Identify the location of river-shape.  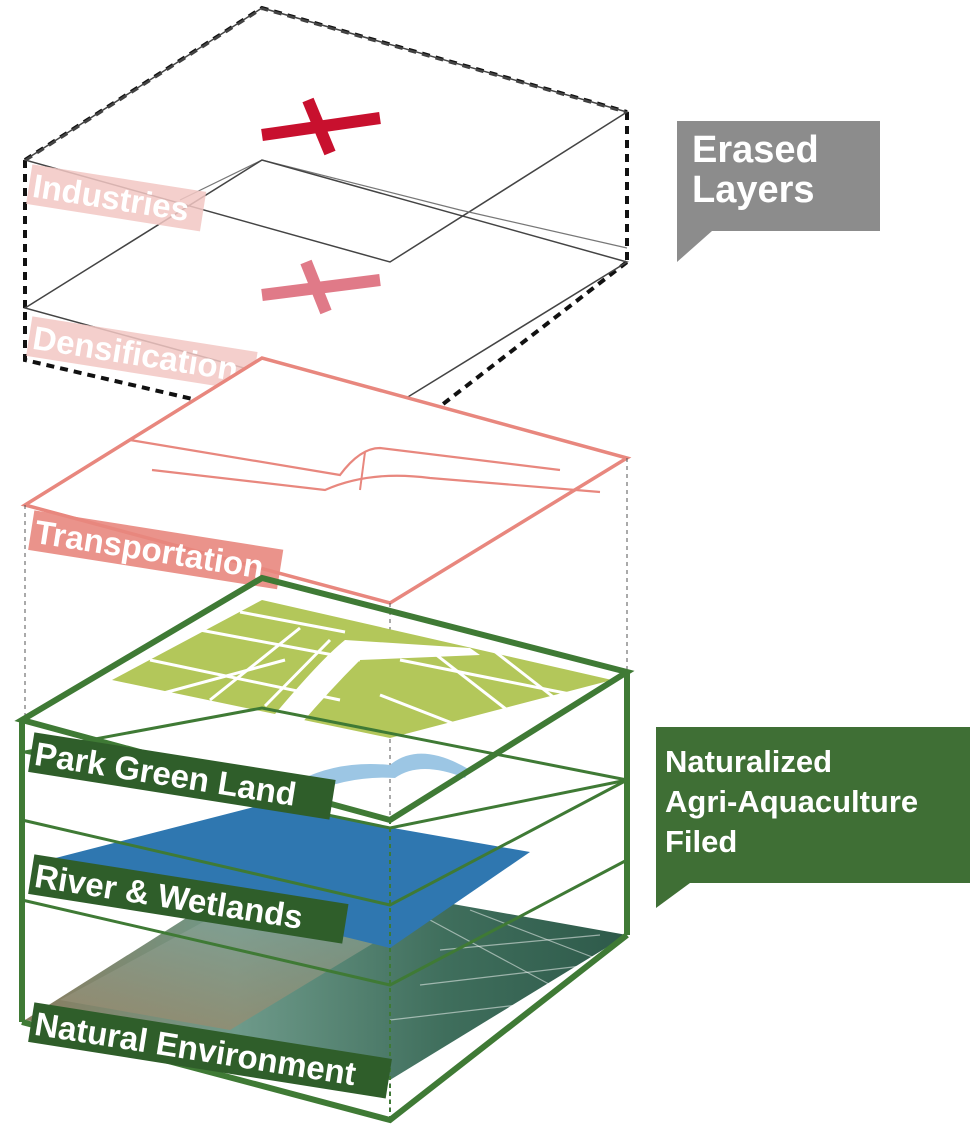
(385, 774).